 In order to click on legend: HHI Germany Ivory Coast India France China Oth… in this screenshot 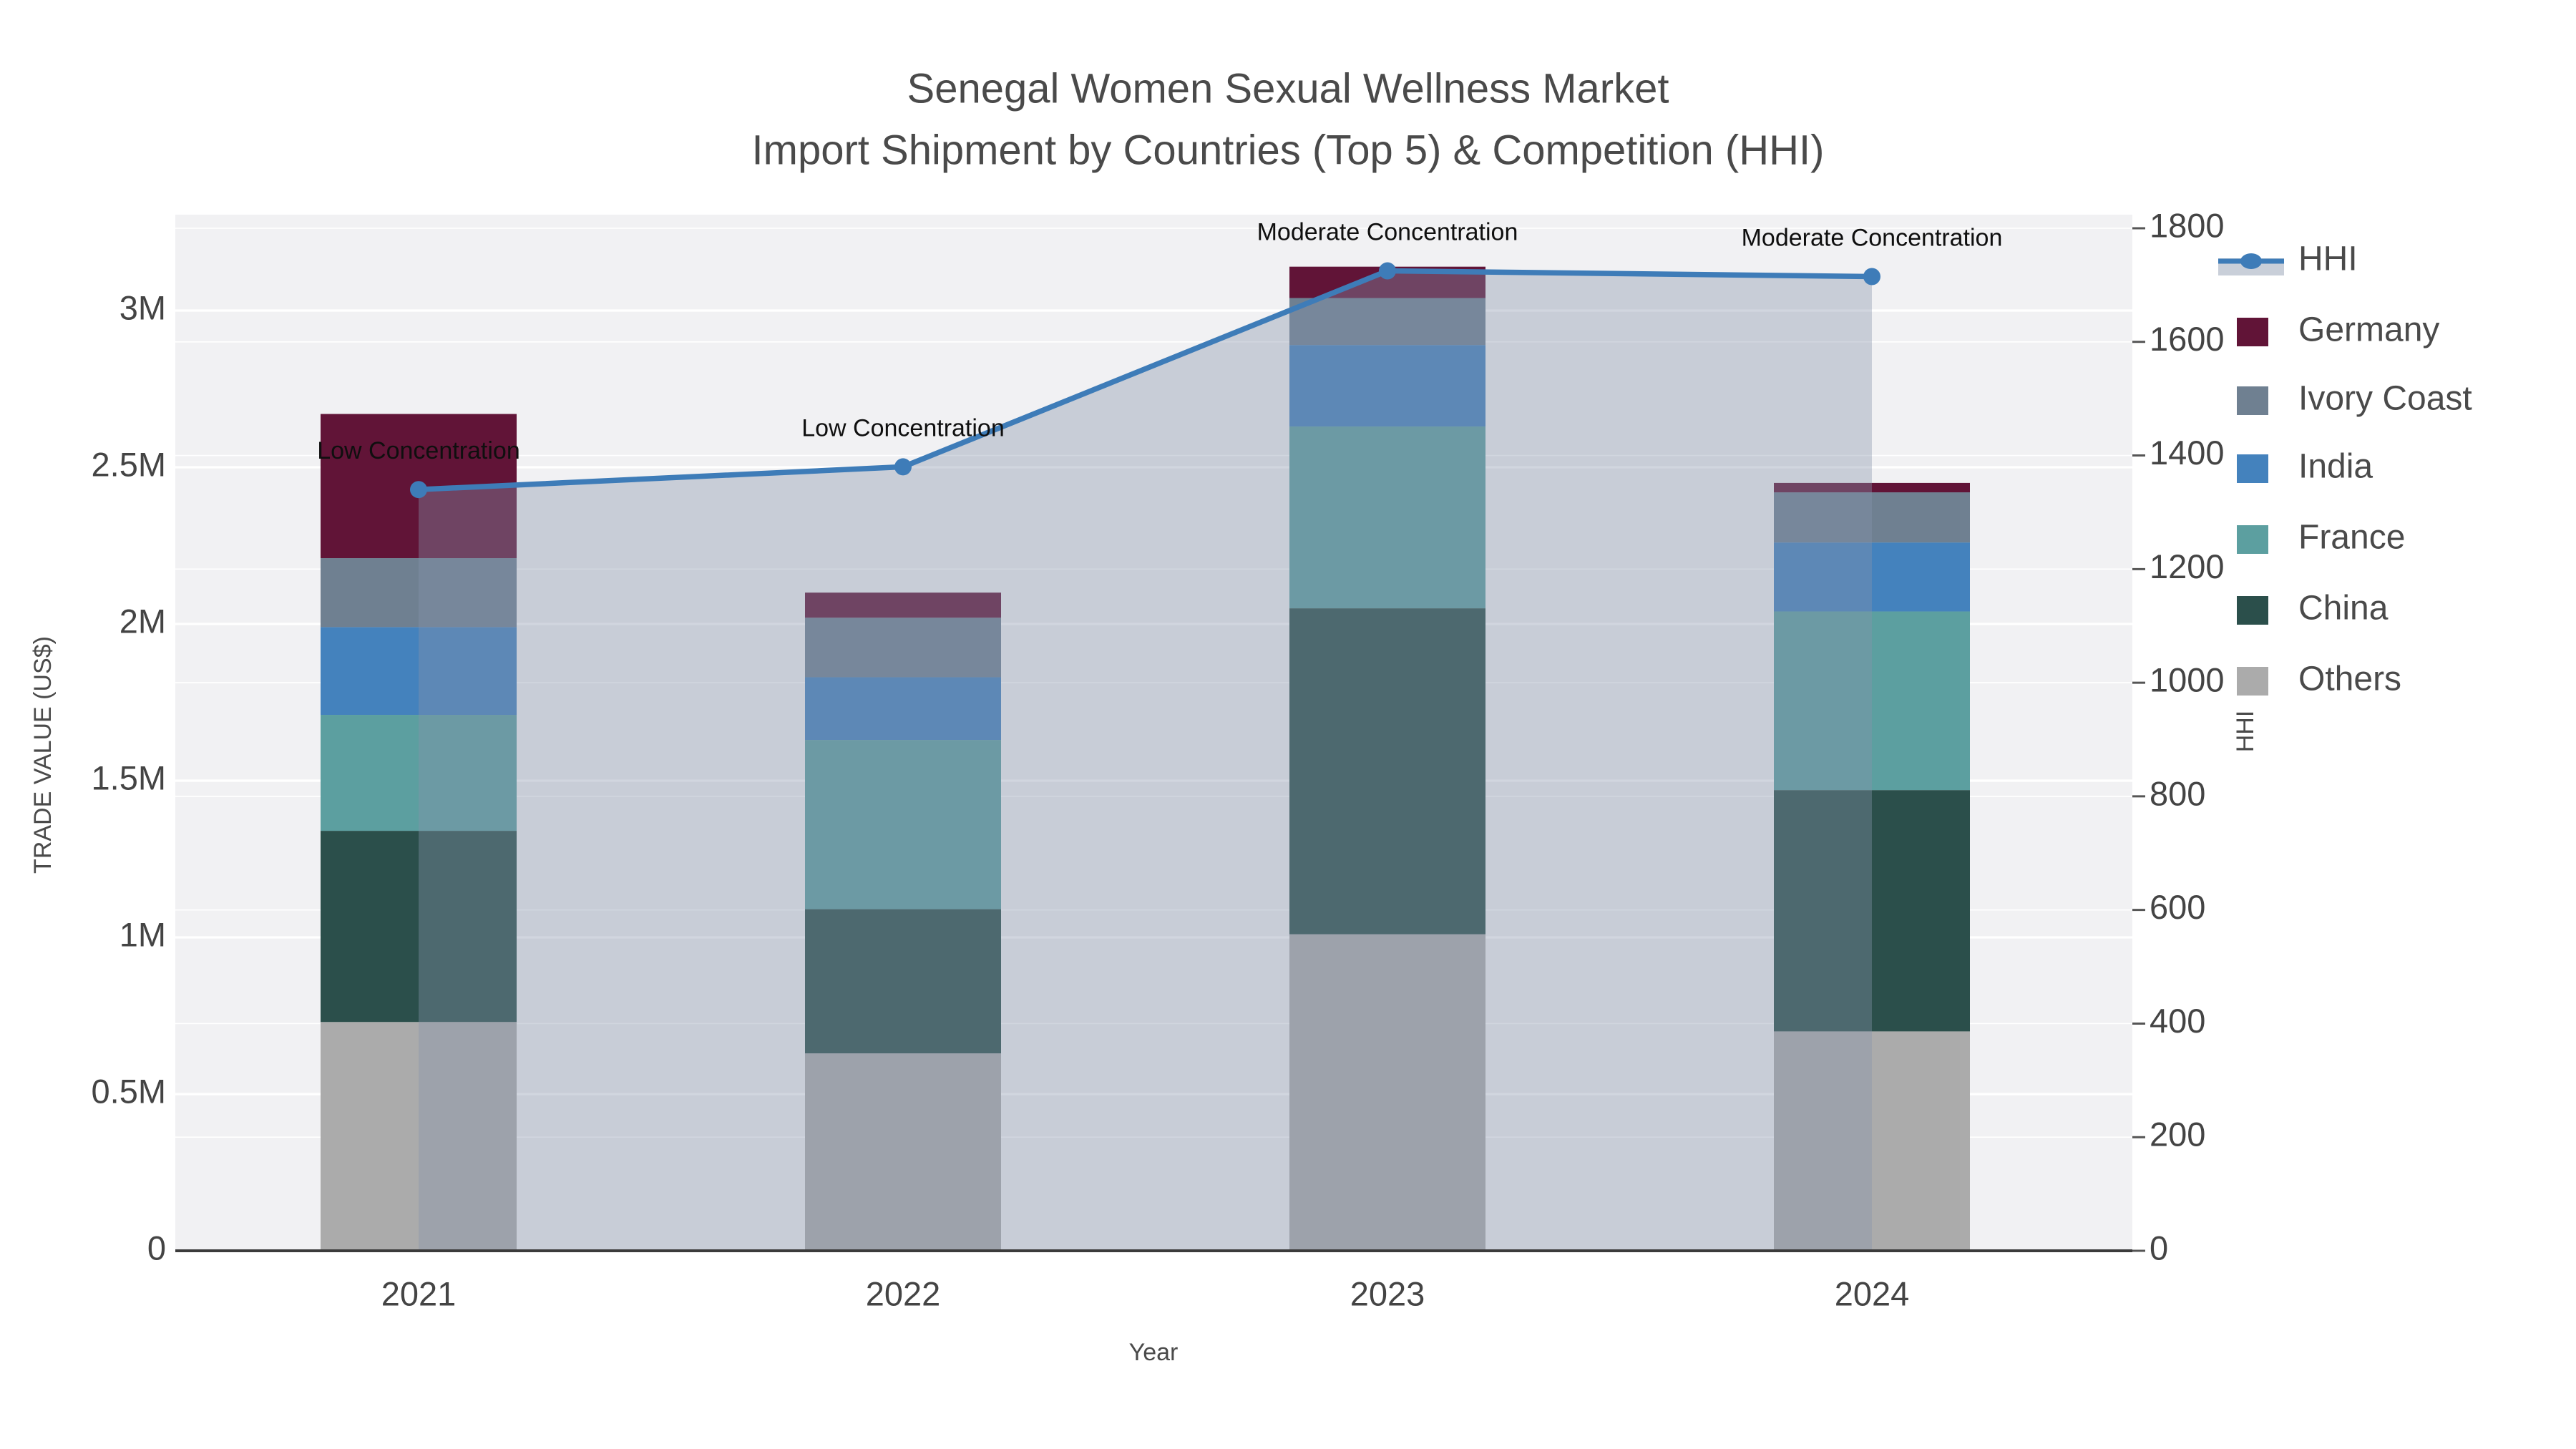, I will do `click(2345, 469)`.